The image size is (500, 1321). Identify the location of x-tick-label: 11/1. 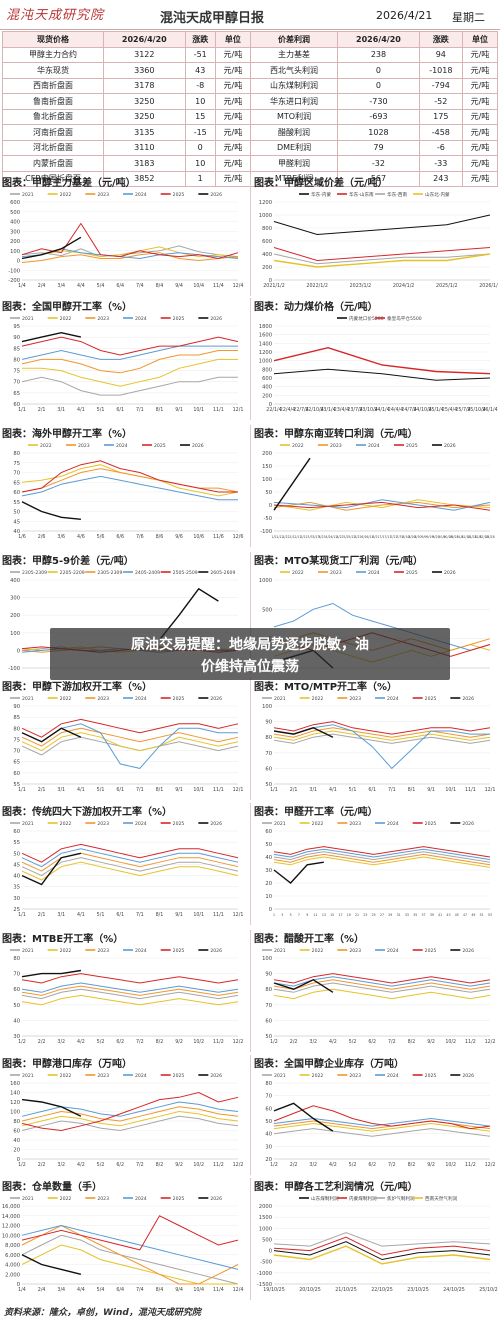
(470, 790).